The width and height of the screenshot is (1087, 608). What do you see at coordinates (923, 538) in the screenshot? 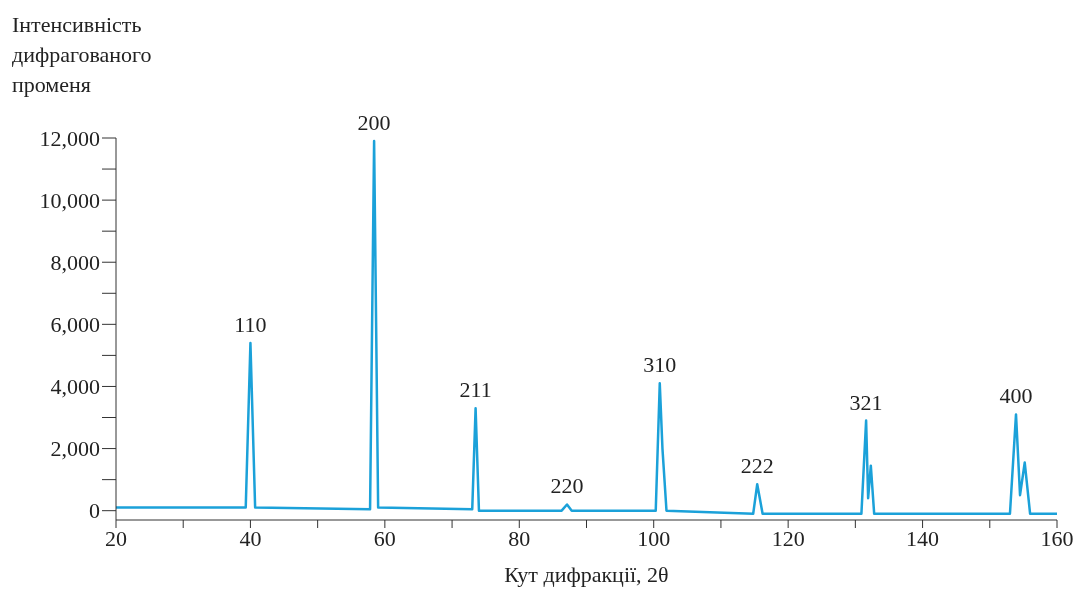
I see `x-tick-label: 140` at bounding box center [923, 538].